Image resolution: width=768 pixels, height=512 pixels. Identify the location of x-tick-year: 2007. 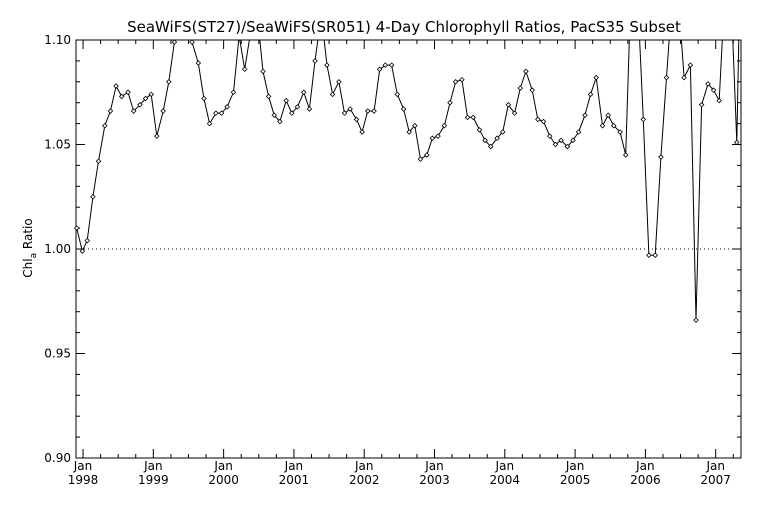
(715, 480).